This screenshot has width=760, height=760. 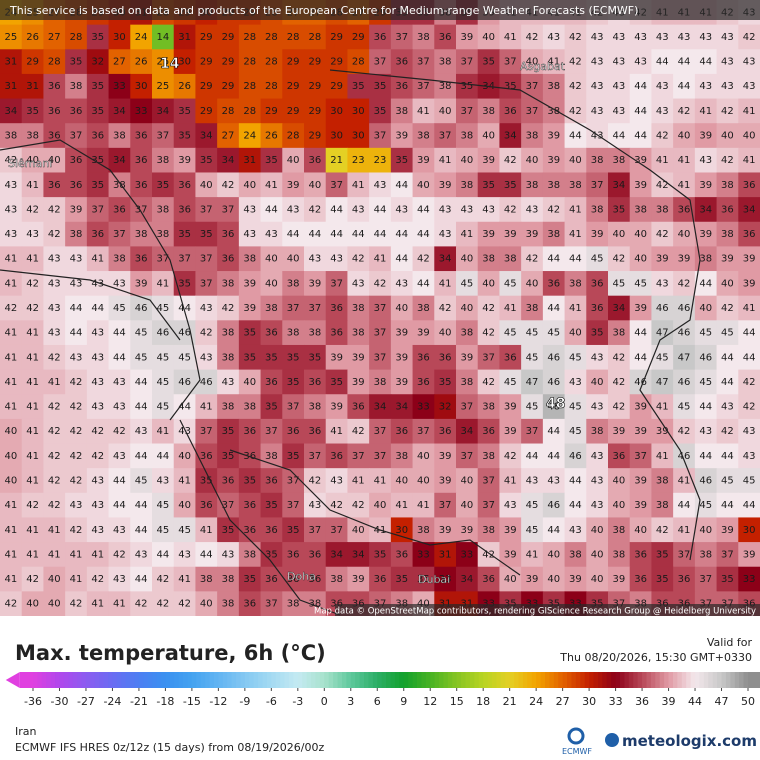 What do you see at coordinates (684, 382) in the screenshot?
I see `temp-label: 46` at bounding box center [684, 382].